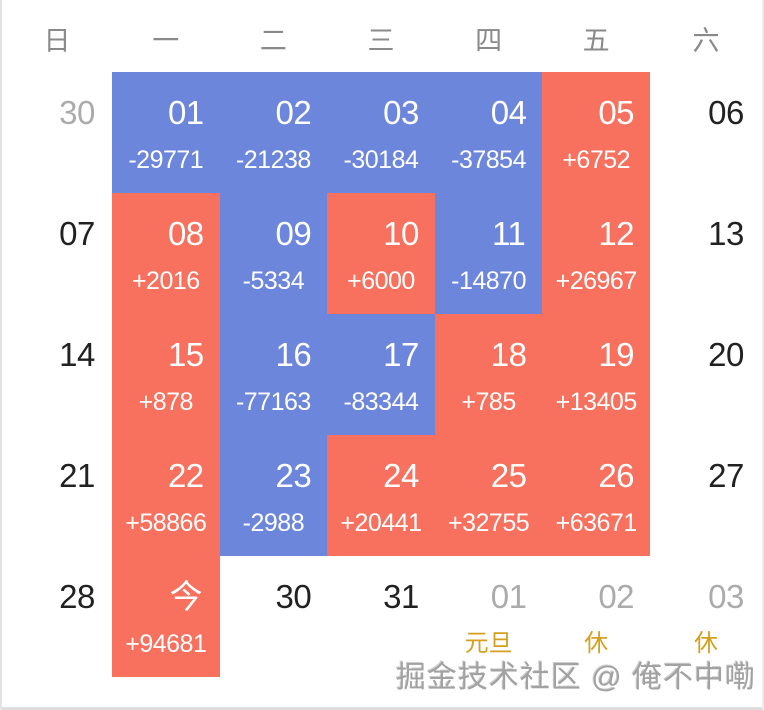 The image size is (764, 710). I want to click on day-cell: 06, so click(706, 132).